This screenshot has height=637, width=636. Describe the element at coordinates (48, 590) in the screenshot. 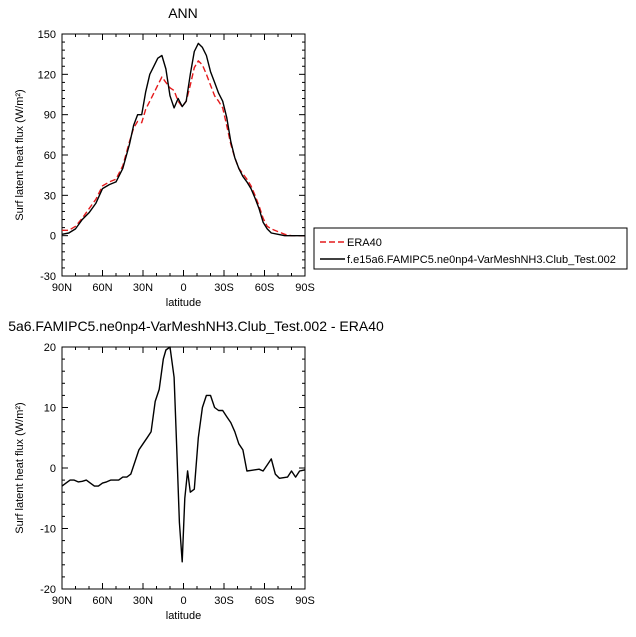

I see `y-tick-label: -20` at that location.